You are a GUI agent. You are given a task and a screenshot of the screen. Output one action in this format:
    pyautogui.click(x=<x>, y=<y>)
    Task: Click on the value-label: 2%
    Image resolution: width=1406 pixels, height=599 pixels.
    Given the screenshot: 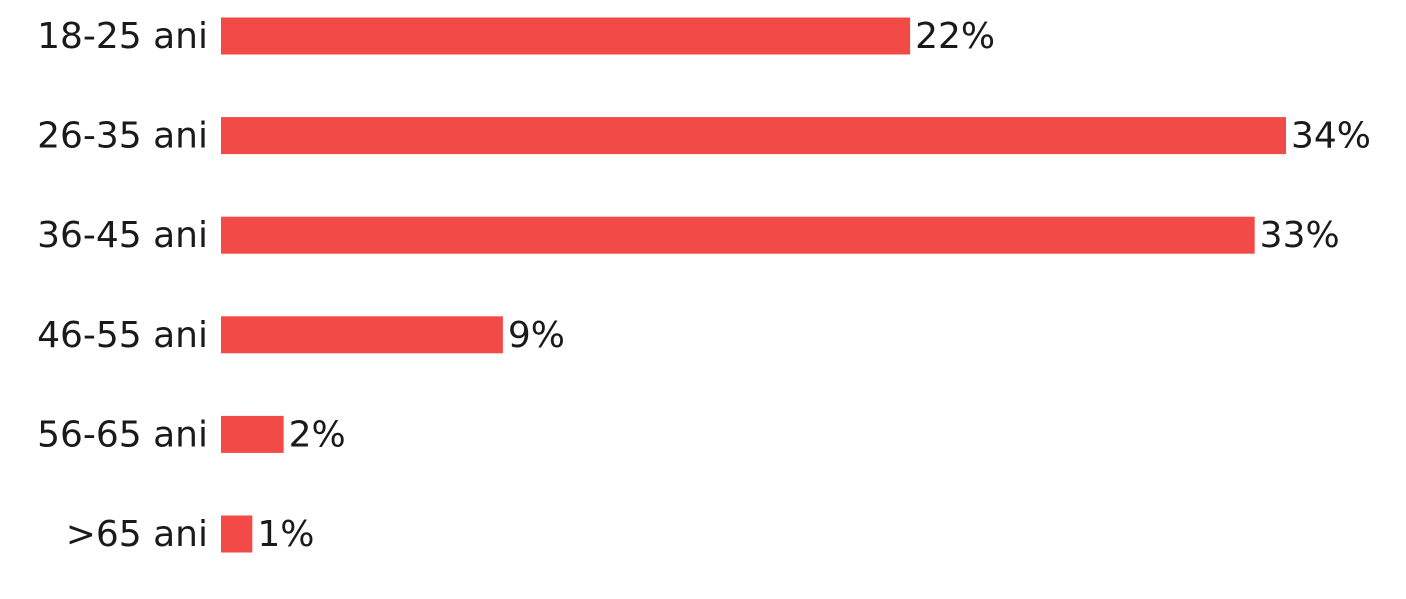 What is the action you would take?
    pyautogui.click(x=317, y=434)
    